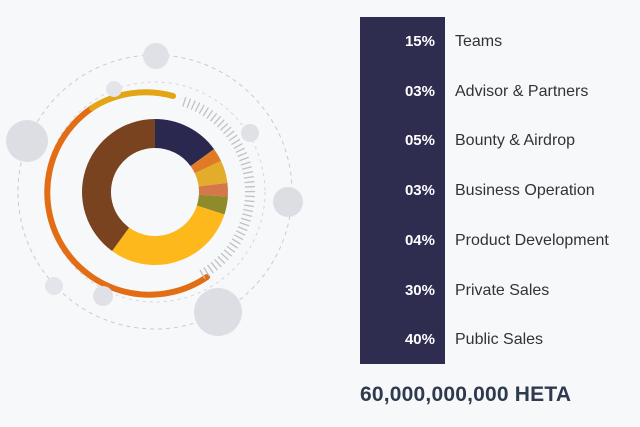 This screenshot has width=640, height=427. What do you see at coordinates (532, 240) in the screenshot?
I see `legend-label: Product Development` at bounding box center [532, 240].